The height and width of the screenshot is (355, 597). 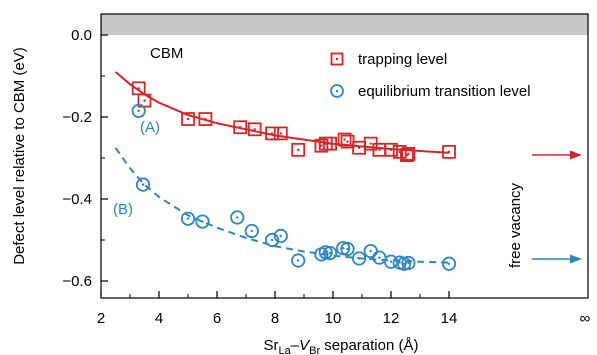 I want to click on cbm-band, so click(x=344, y=24).